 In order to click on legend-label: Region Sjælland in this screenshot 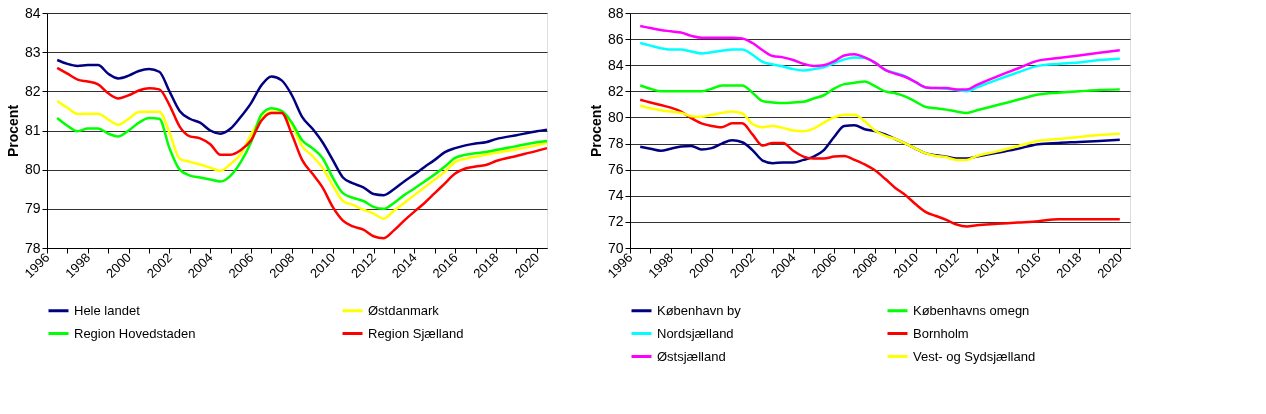, I will do `click(416, 333)`.